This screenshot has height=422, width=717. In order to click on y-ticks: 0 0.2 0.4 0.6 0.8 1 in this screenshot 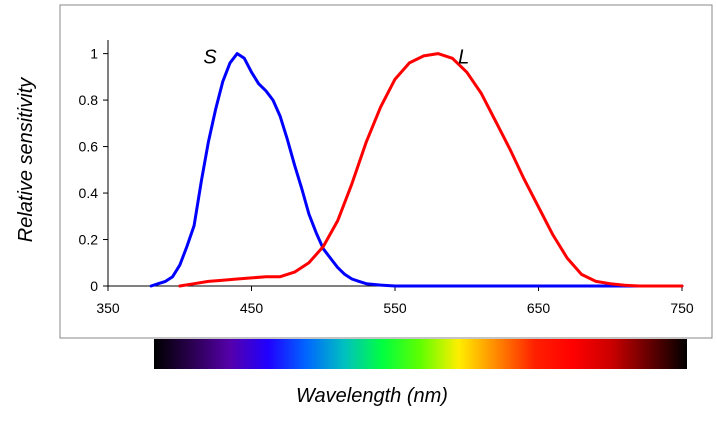, I will do `click(93, 170)`.